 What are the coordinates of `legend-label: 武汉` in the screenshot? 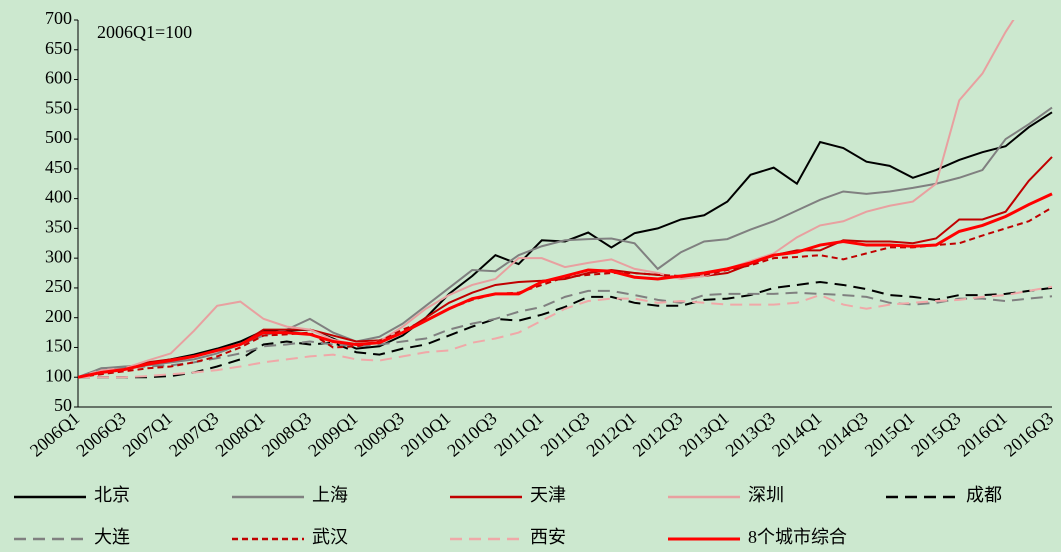 It's located at (330, 537).